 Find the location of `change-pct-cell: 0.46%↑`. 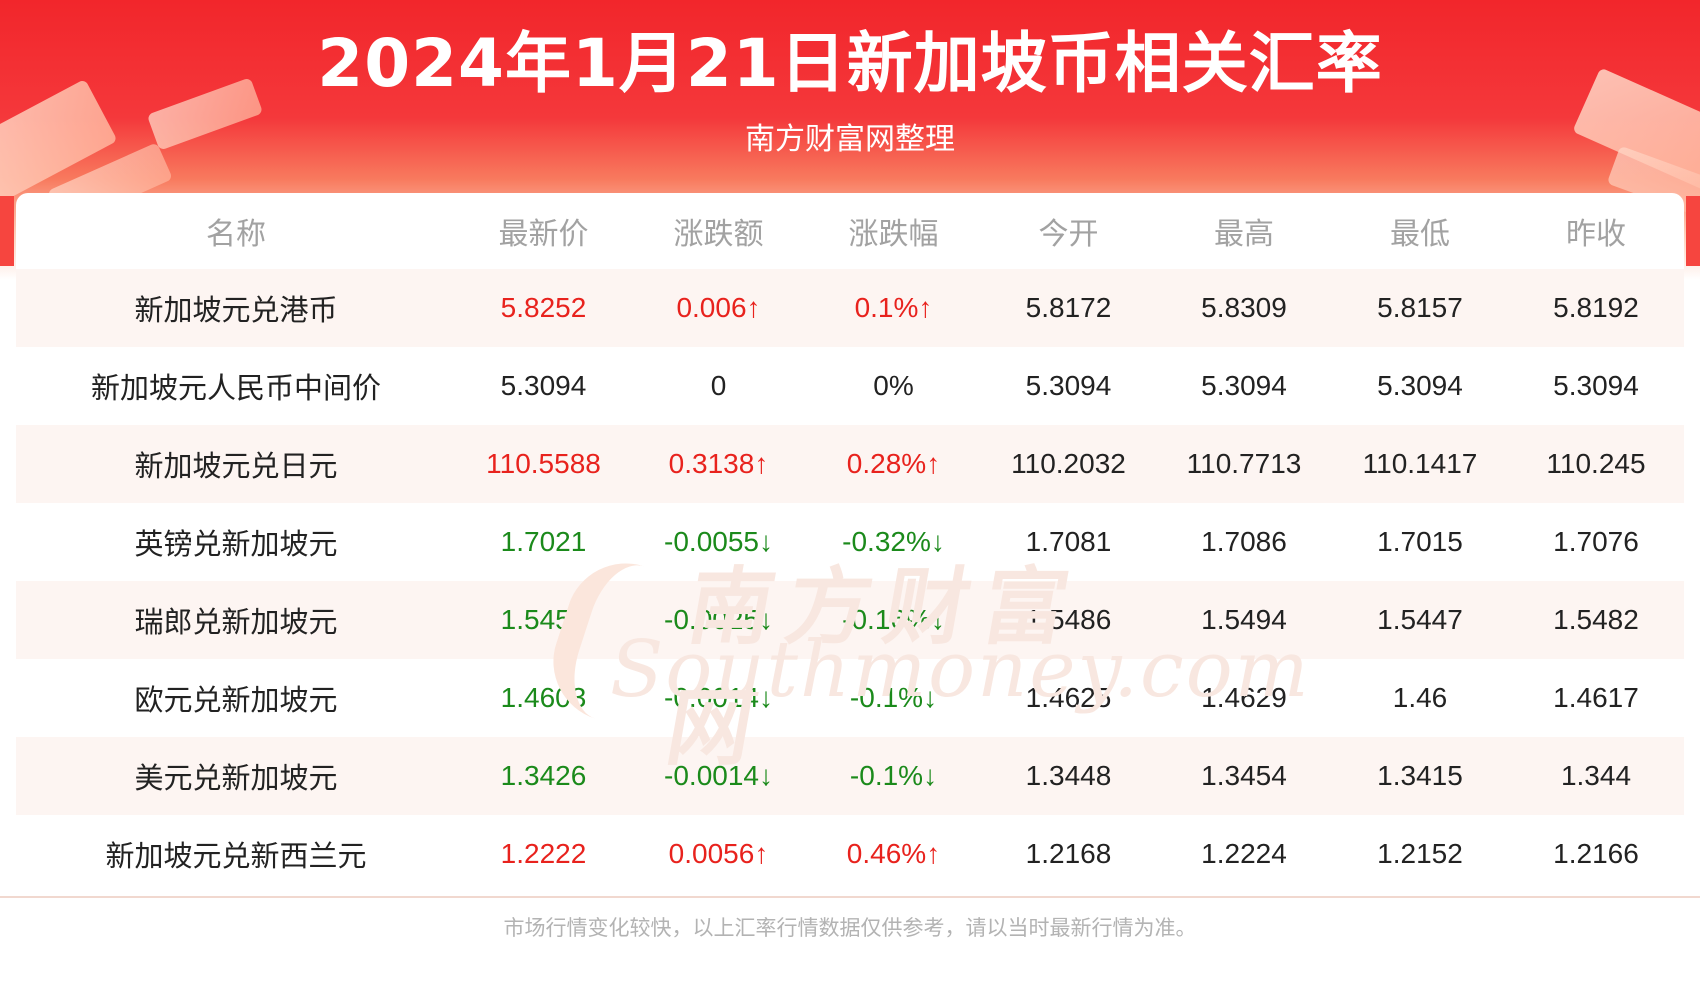

change-pct-cell: 0.46%↑ is located at coordinates (893, 853).